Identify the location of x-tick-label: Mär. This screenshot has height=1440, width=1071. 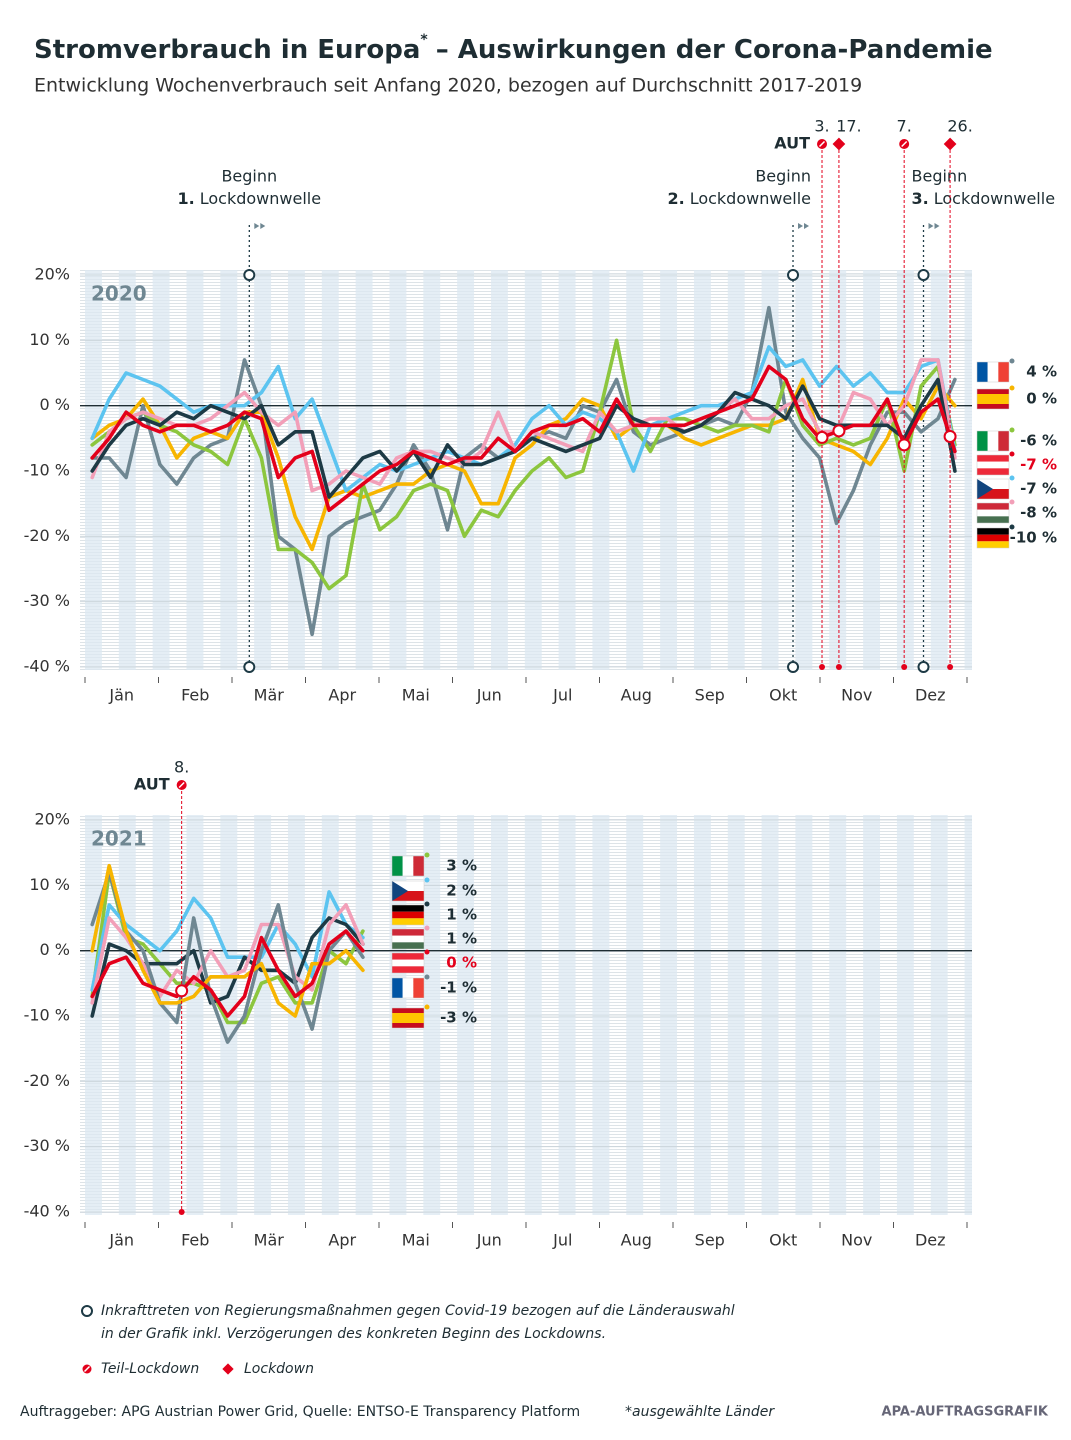
(269, 1240).